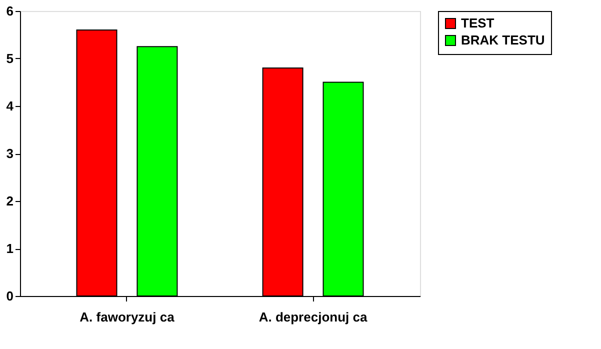 This screenshot has height=349, width=601. Describe the element at coordinates (128, 317) in the screenshot. I see `x-tick-label: A. faworyzuj ca` at that location.